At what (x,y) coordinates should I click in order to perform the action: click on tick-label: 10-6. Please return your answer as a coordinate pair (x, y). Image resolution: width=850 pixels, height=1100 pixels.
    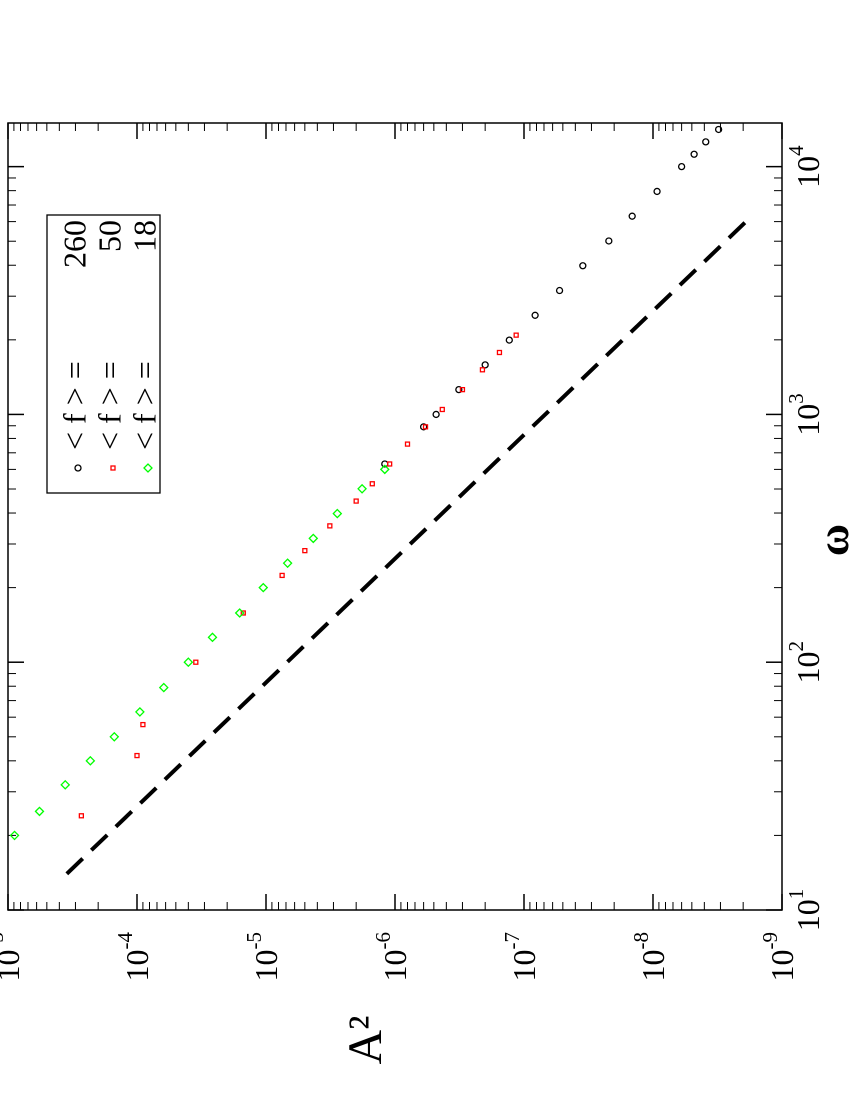
    Looking at the image, I should click on (392, 957).